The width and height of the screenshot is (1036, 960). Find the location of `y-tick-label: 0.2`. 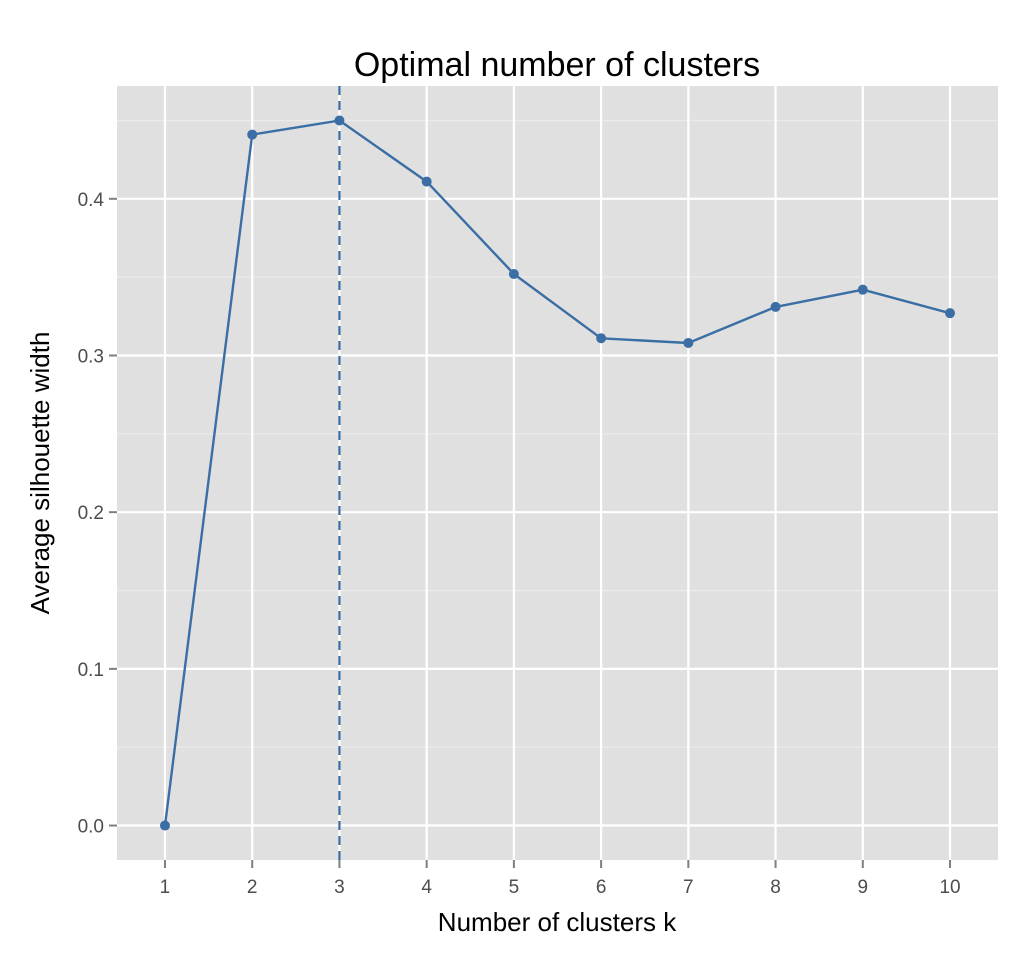

y-tick-label: 0.2 is located at coordinates (91, 513).